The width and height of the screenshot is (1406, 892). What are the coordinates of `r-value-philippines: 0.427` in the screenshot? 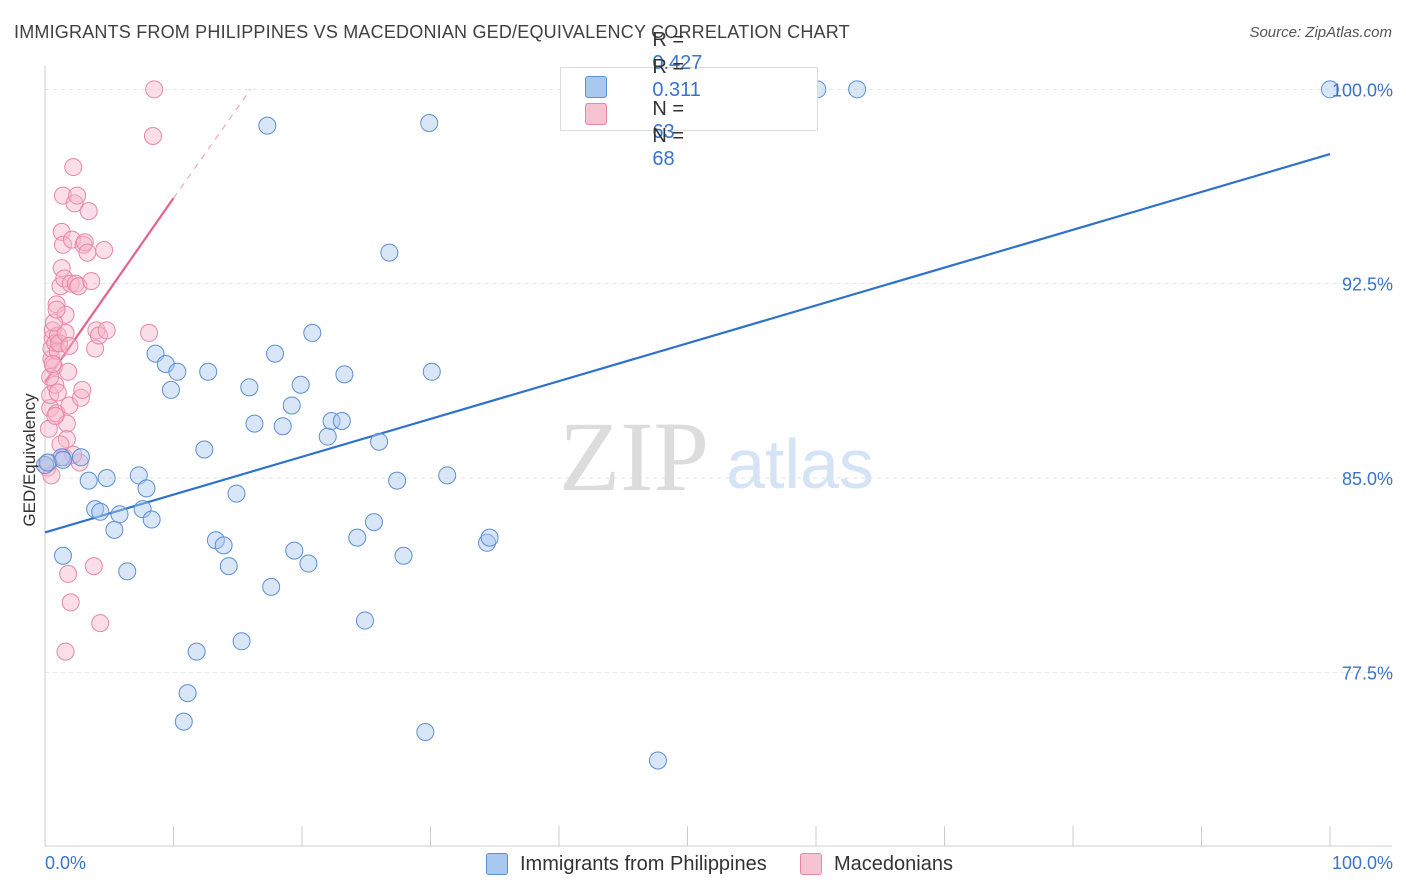 It's located at (677, 62).